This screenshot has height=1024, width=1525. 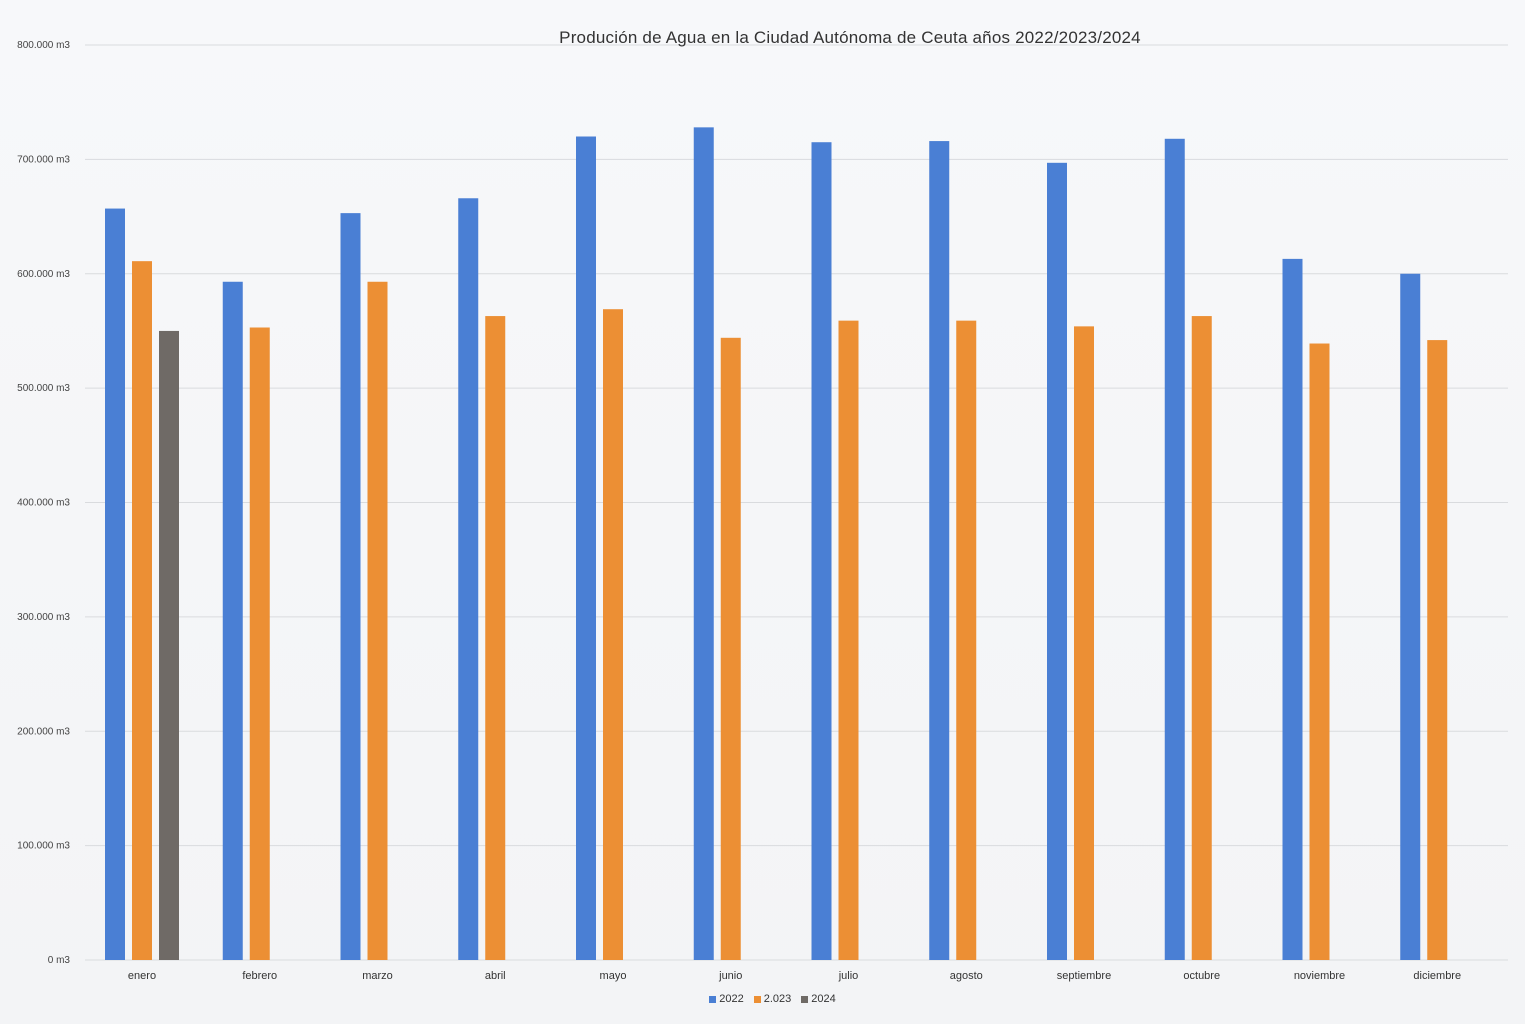 What do you see at coordinates (730, 976) in the screenshot?
I see `x-tick-label: junio` at bounding box center [730, 976].